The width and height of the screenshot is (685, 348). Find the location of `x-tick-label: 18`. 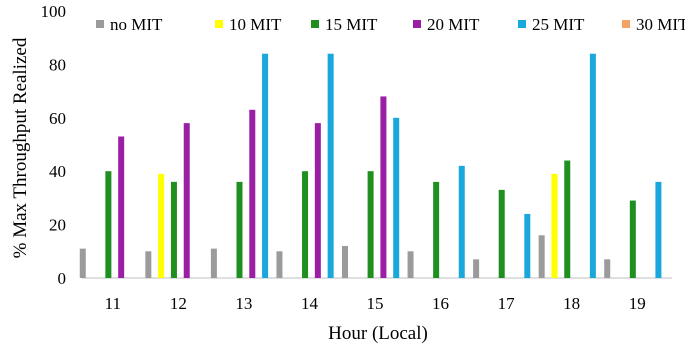

x-tick-label: 18 is located at coordinates (571, 303).